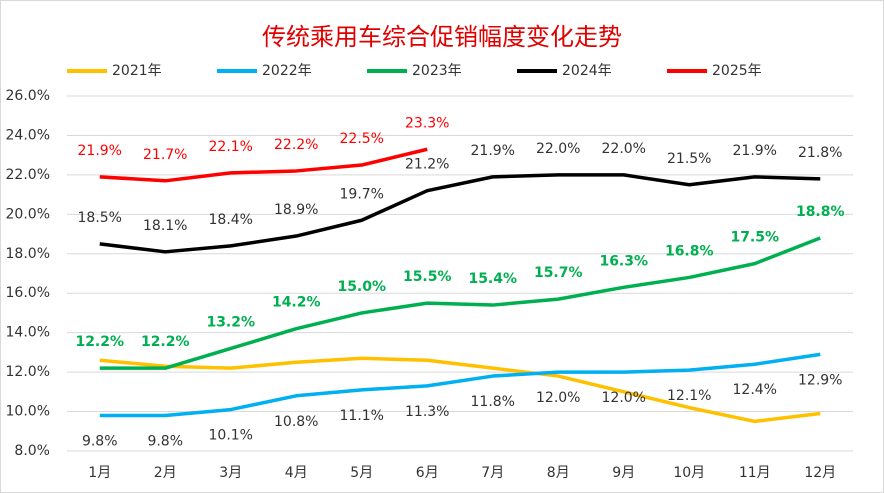 This screenshot has width=884, height=493. I want to click on data-label: 18.1%, so click(165, 226).